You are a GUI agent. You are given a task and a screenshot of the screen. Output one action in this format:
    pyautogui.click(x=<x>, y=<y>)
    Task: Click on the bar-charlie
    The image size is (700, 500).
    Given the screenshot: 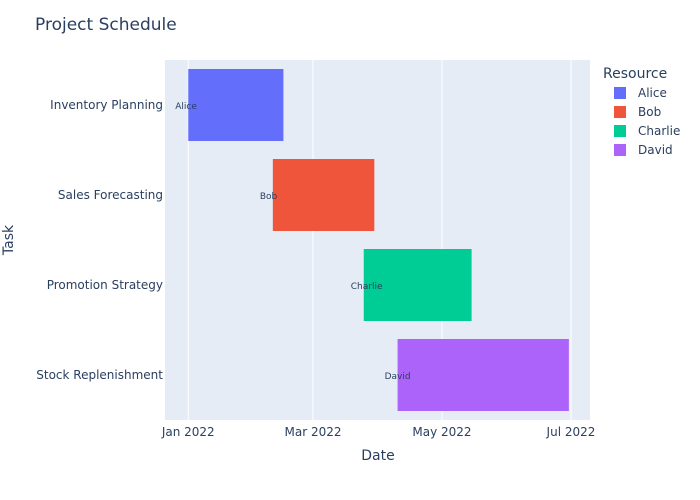 What is the action you would take?
    pyautogui.click(x=417, y=285)
    